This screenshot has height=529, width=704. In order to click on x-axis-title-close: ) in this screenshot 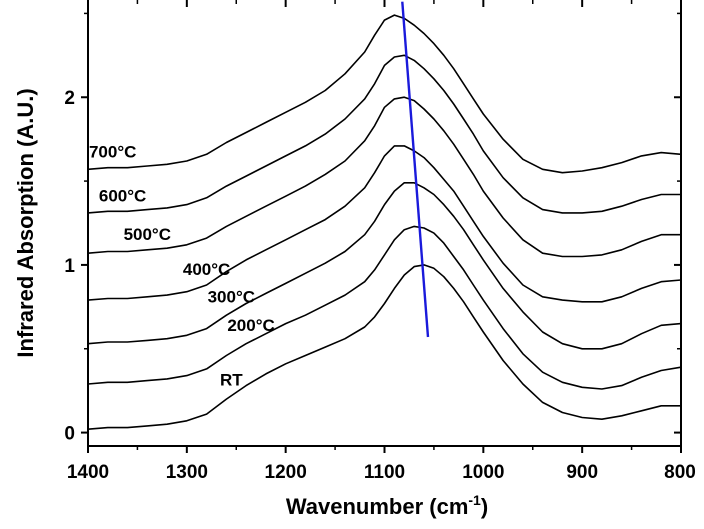, I will do `click(484, 506)`.